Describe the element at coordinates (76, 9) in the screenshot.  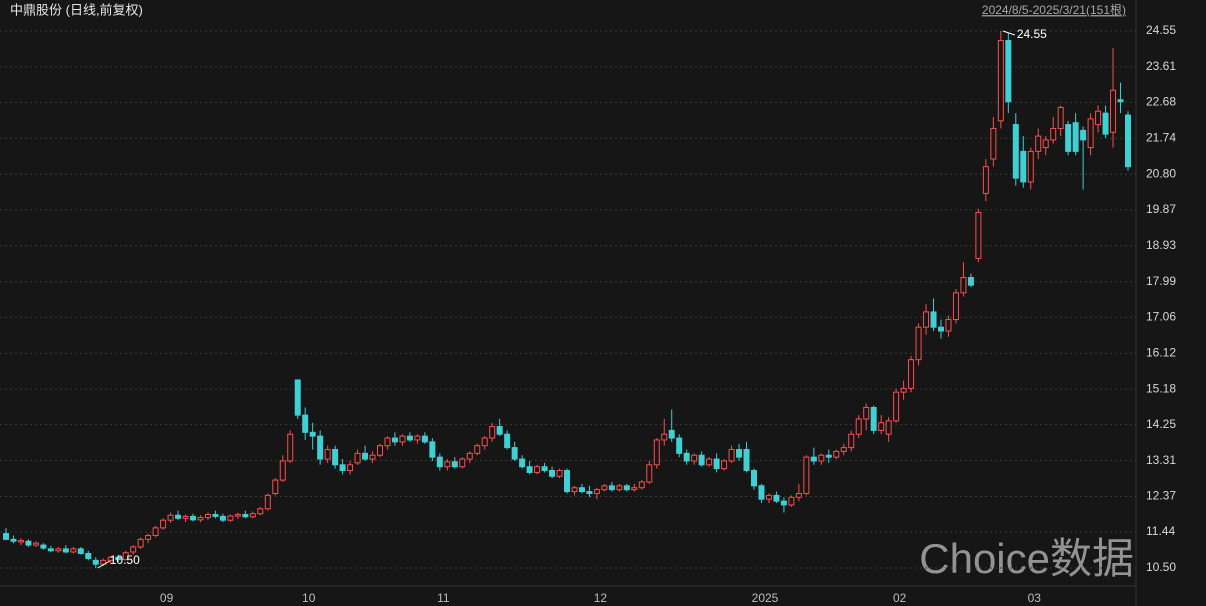
I see `chart-title: 中鼎股份 (日线,前复权)` at that location.